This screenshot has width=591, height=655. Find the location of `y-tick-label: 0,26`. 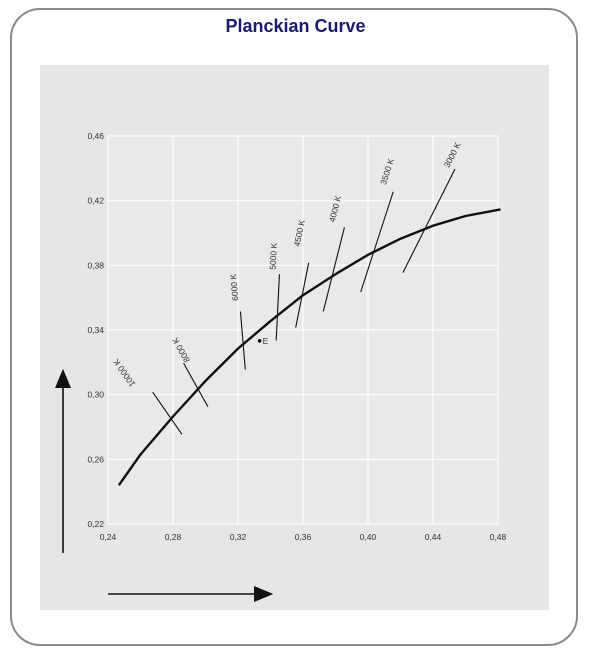

y-tick-label: 0,26 is located at coordinates (95, 459).